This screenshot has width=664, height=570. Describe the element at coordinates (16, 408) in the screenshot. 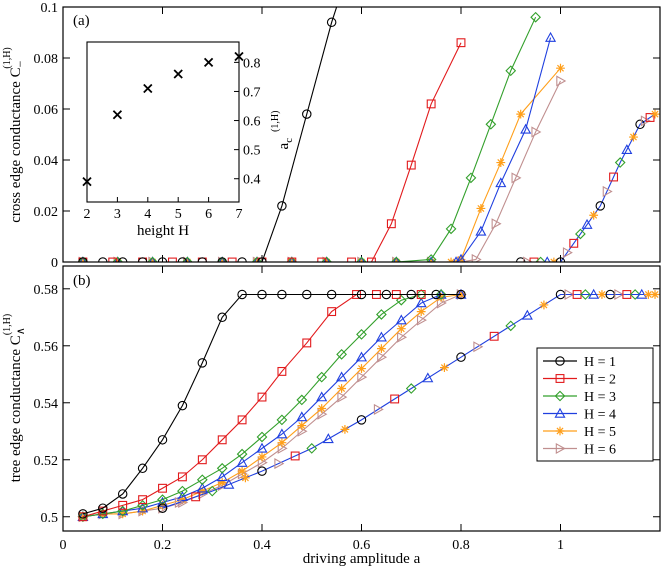

I see `panel-b-ylabel-main: tree edge conductance C` at that location.